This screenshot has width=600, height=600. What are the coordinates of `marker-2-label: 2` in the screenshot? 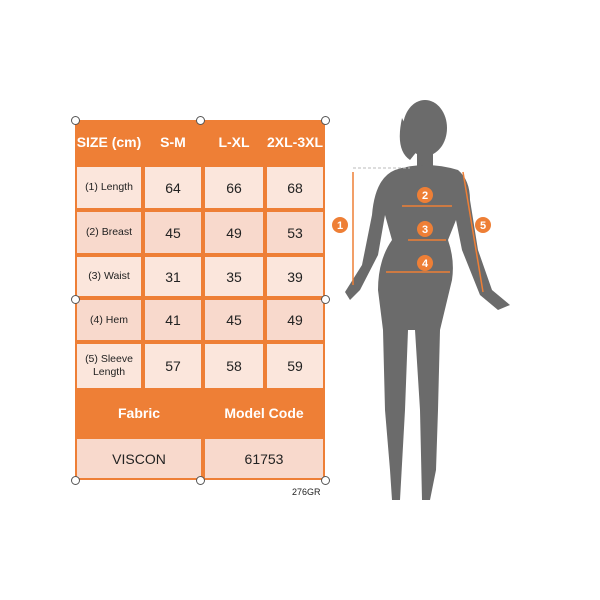 It's located at (425, 196).